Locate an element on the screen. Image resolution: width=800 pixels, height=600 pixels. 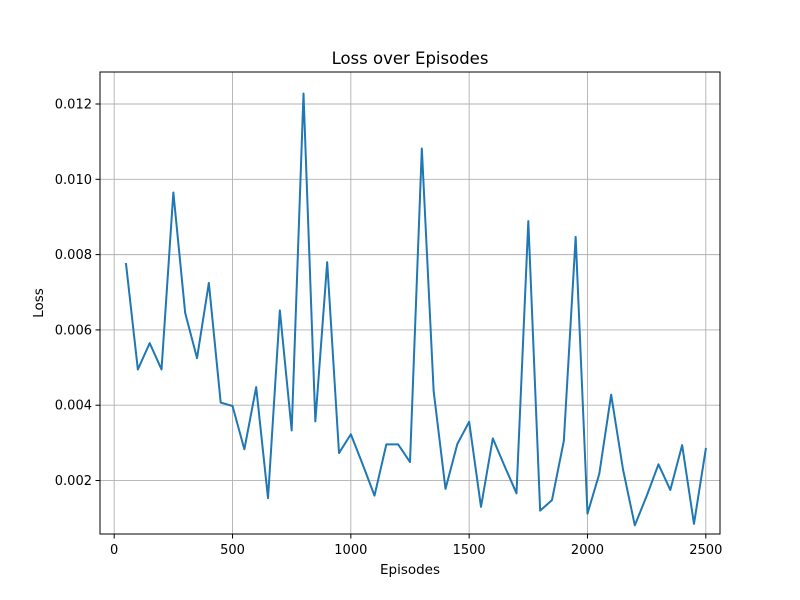
y-tick-label: 0.012 is located at coordinates (73, 105).